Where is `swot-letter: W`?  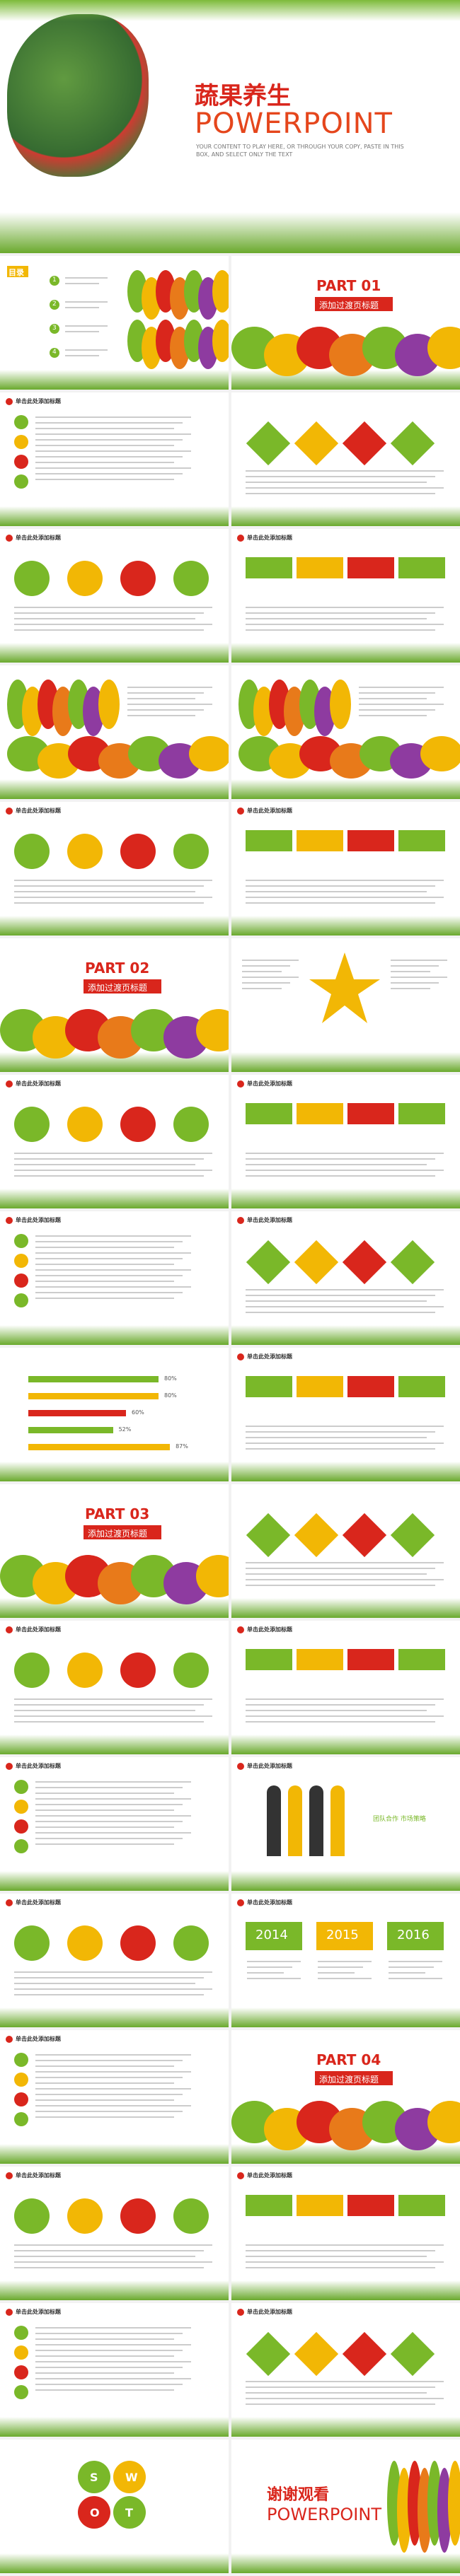
swot-letter: W is located at coordinates (131, 2477).